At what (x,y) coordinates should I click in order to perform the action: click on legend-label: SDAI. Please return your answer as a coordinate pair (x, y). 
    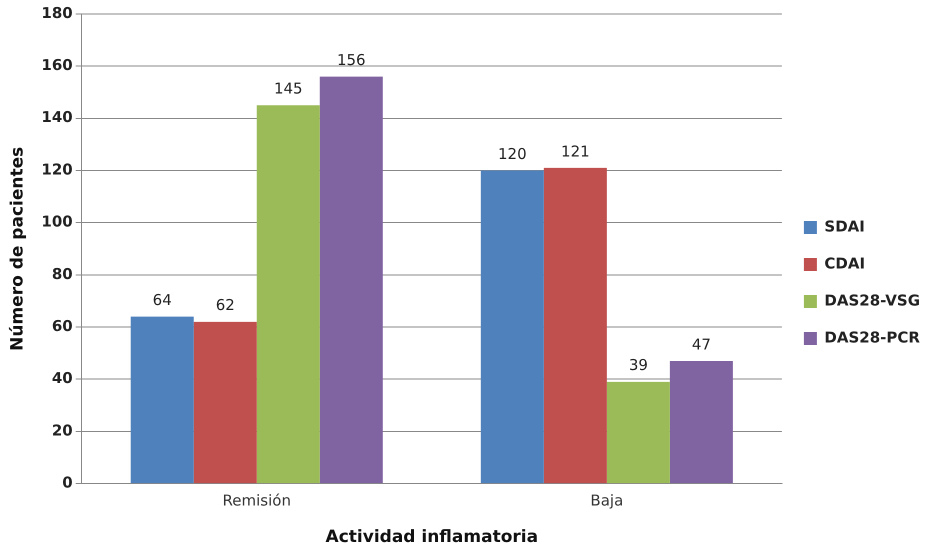
    Looking at the image, I should click on (844, 226).